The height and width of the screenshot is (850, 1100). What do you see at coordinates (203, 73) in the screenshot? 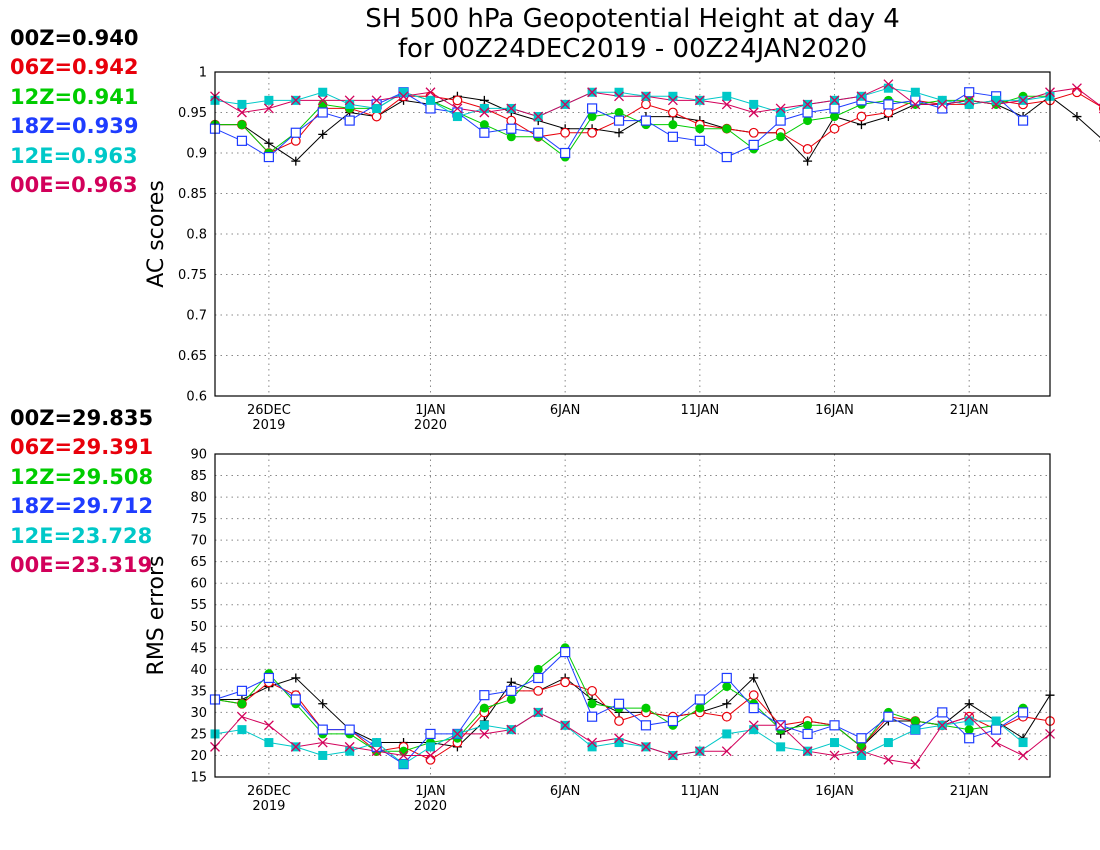
I see `y-tick-label: 1` at bounding box center [203, 73].